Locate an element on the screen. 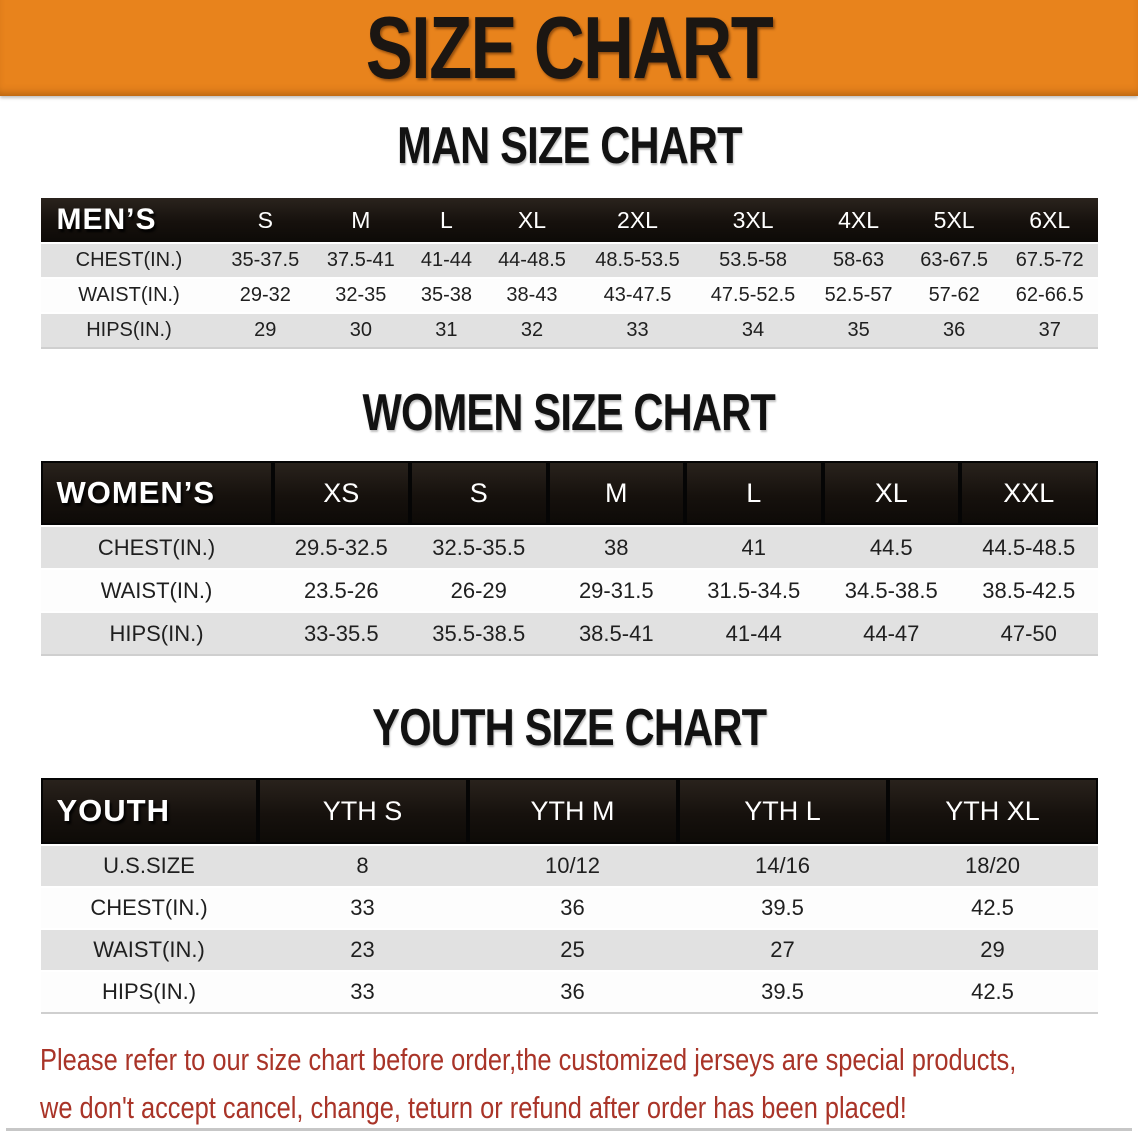 Image resolution: width=1138 pixels, height=1132 pixels. men-size-value: 43-47.5 is located at coordinates (637, 295).